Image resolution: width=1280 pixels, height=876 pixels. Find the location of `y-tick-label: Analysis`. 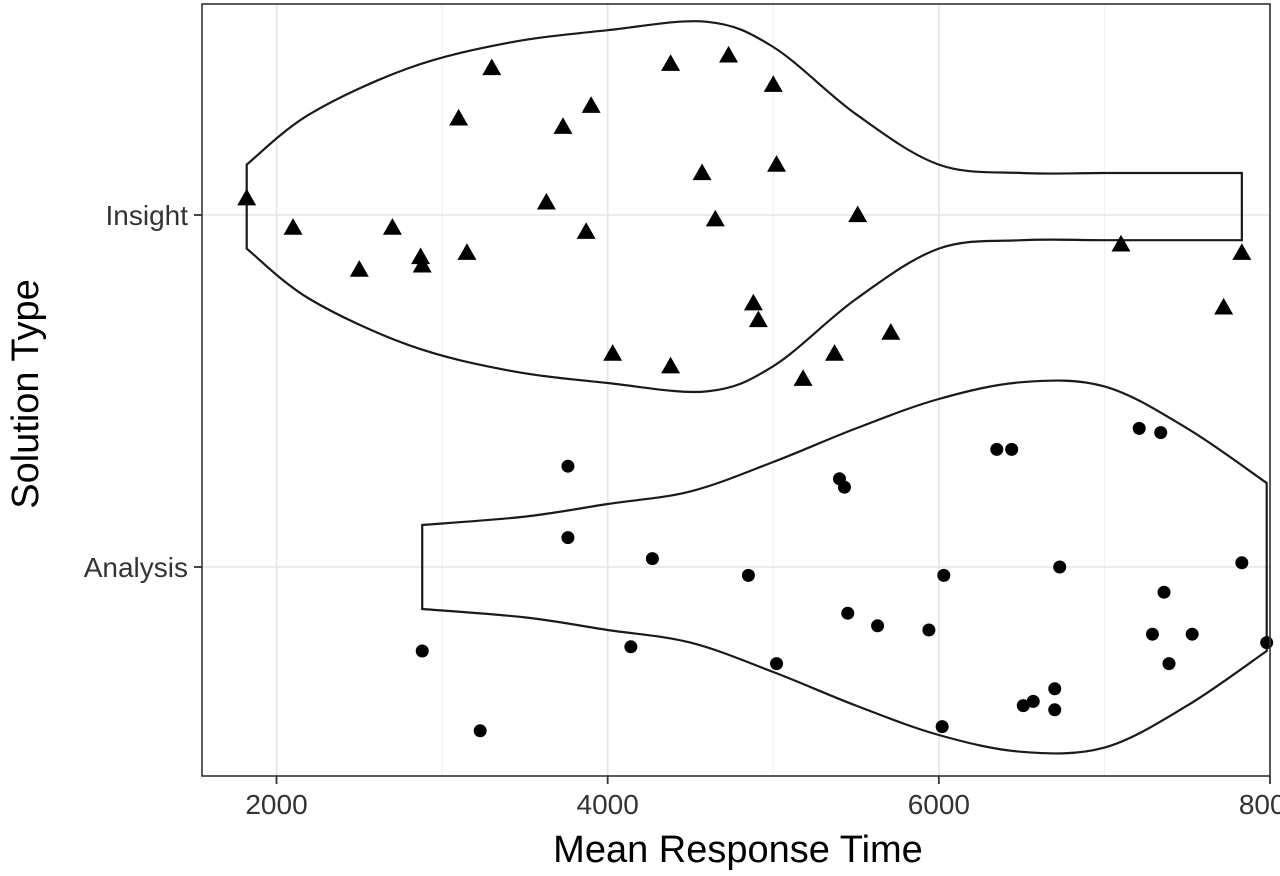

y-tick-label: Analysis is located at coordinates (136, 567).